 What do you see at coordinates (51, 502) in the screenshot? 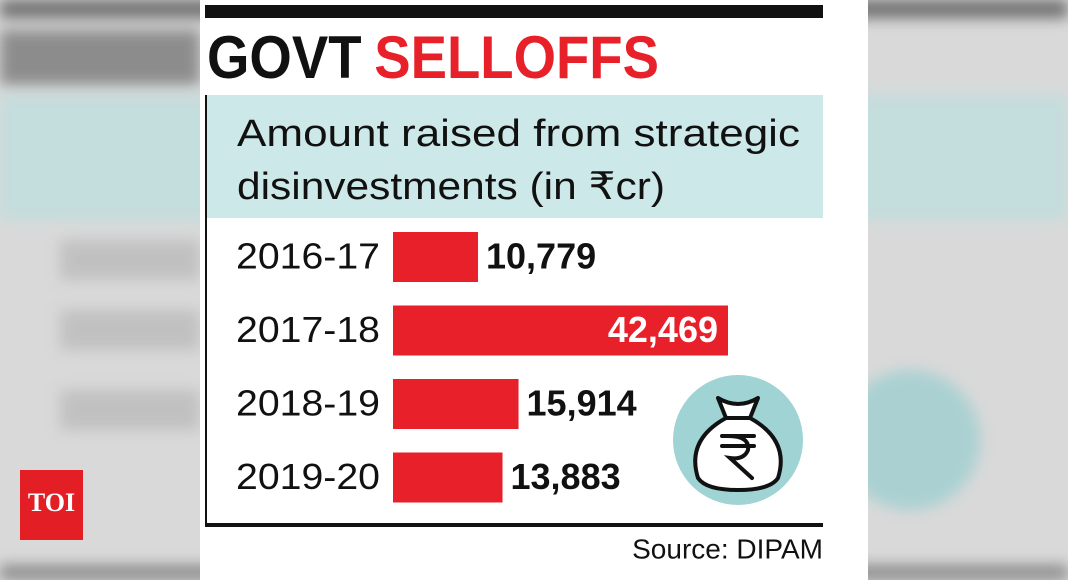
I see `brand-text: TOI` at bounding box center [51, 502].